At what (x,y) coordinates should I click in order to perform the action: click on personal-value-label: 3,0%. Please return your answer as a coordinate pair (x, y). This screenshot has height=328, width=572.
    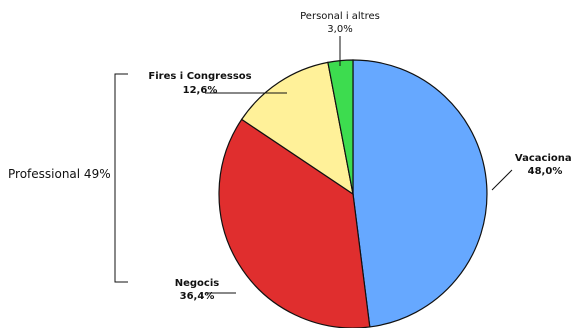
    Looking at the image, I should click on (339, 29).